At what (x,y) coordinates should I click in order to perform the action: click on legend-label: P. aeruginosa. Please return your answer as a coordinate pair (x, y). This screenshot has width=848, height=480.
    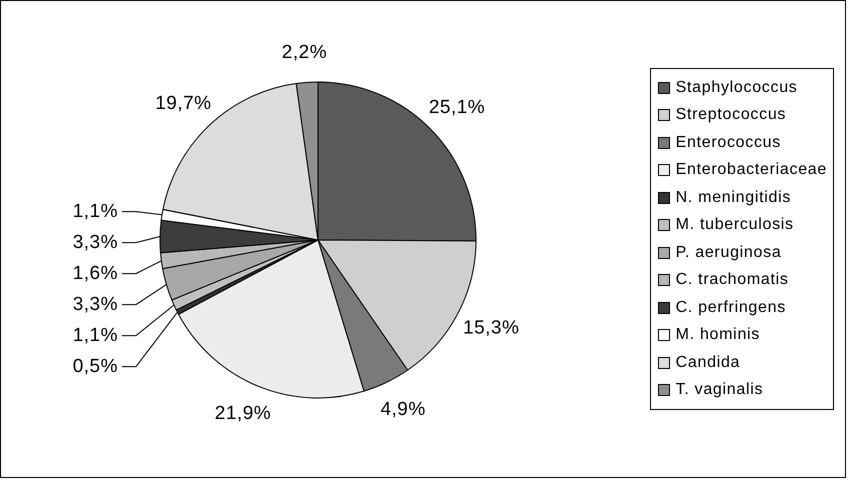
    Looking at the image, I should click on (729, 253).